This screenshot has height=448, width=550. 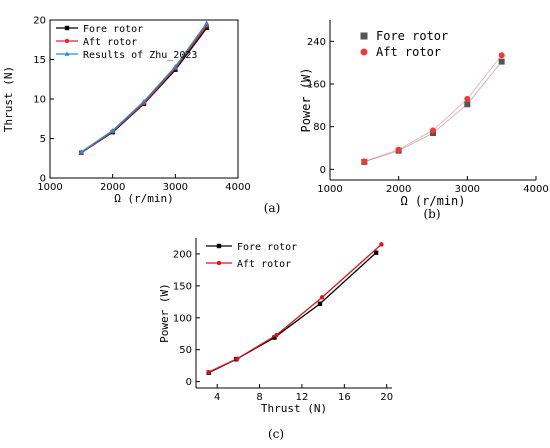 I want to click on y-tick-label: 240, so click(x=316, y=42).